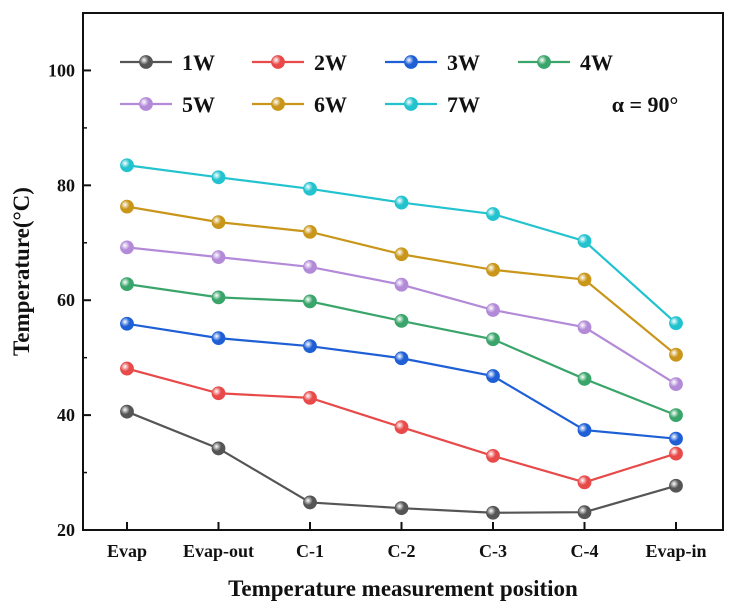 Image resolution: width=750 pixels, height=608 pixels. Describe the element at coordinates (127, 165) in the screenshot. I see `data-point-7W-Evap` at that location.